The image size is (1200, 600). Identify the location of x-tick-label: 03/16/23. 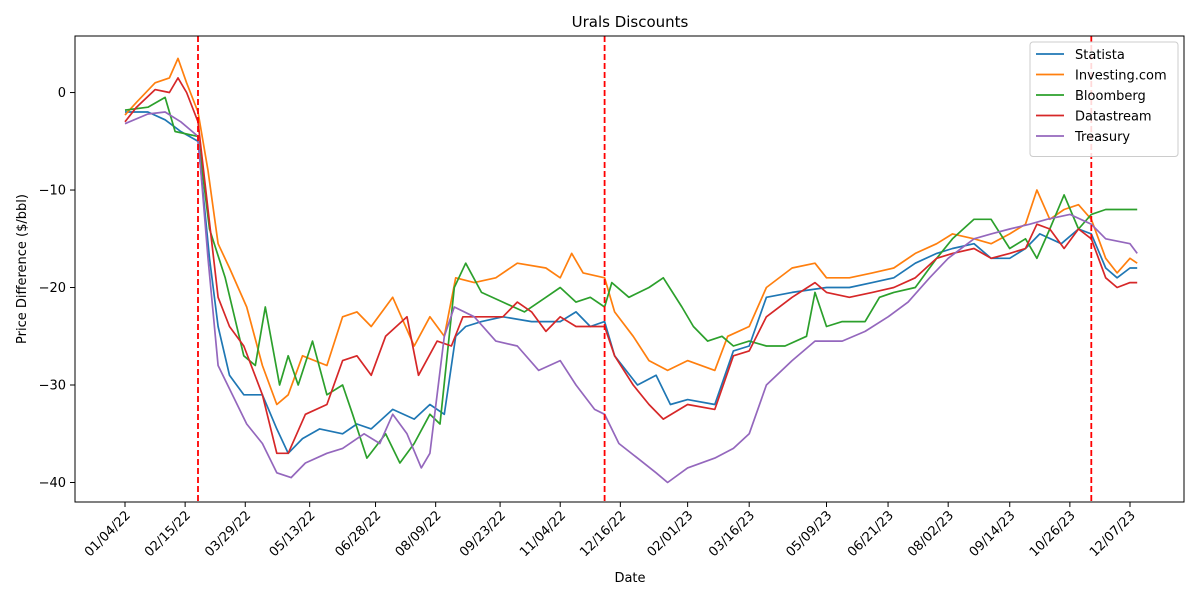
(732, 534).